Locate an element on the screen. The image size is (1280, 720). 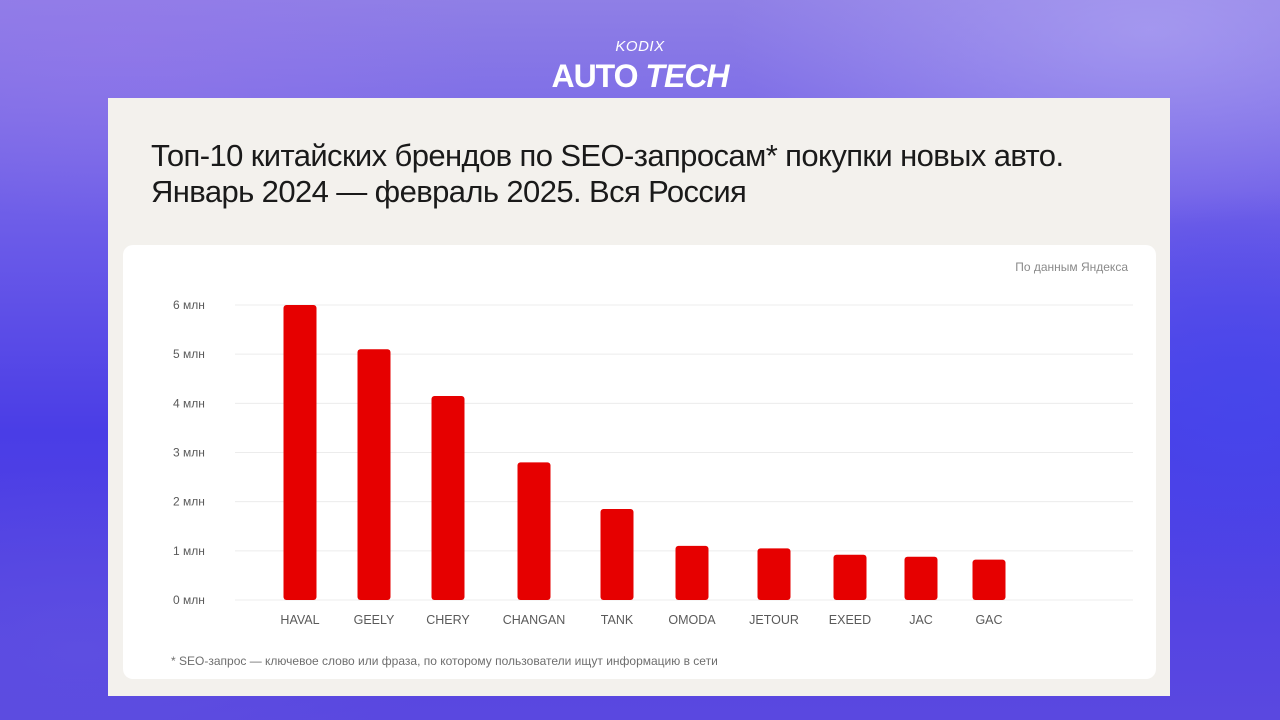
y-tick-label: 5 млн is located at coordinates (189, 354).